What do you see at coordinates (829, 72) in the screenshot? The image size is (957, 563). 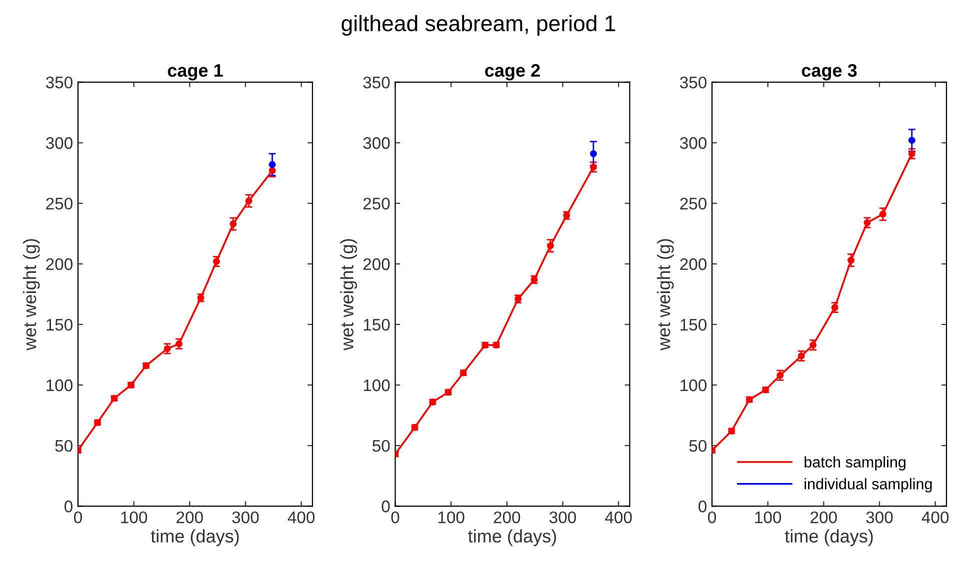 I see `chart-title: cage 3` at bounding box center [829, 72].